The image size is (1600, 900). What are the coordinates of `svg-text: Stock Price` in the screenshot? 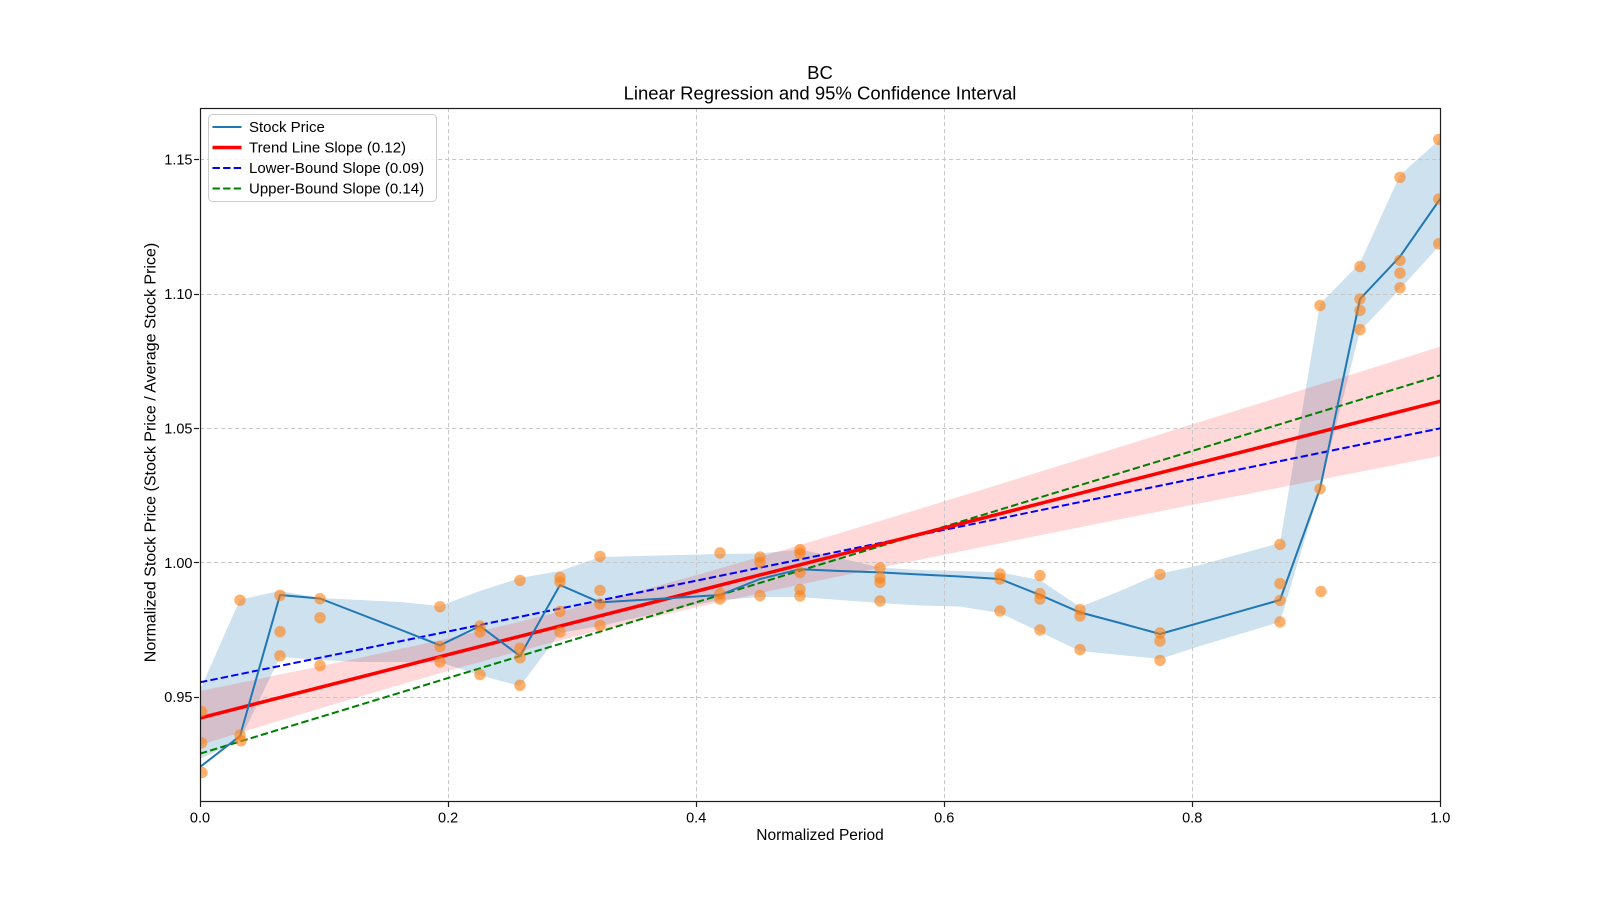 It's located at (287, 127).